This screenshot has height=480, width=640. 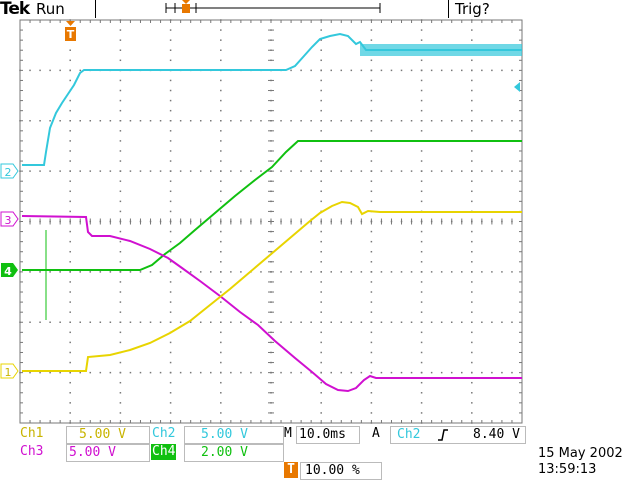 I want to click on ch1-ground-marker: 1, so click(x=9, y=371).